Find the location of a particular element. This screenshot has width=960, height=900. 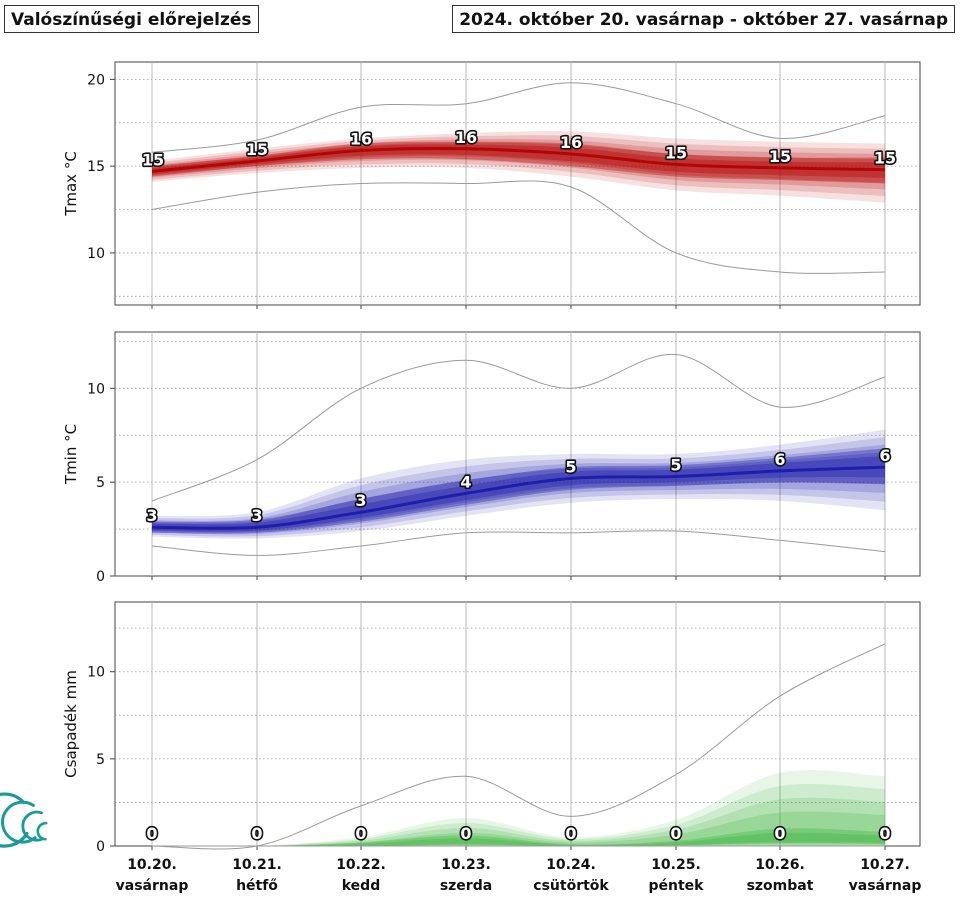

x-tick-label-date: 10.24. is located at coordinates (571, 865).